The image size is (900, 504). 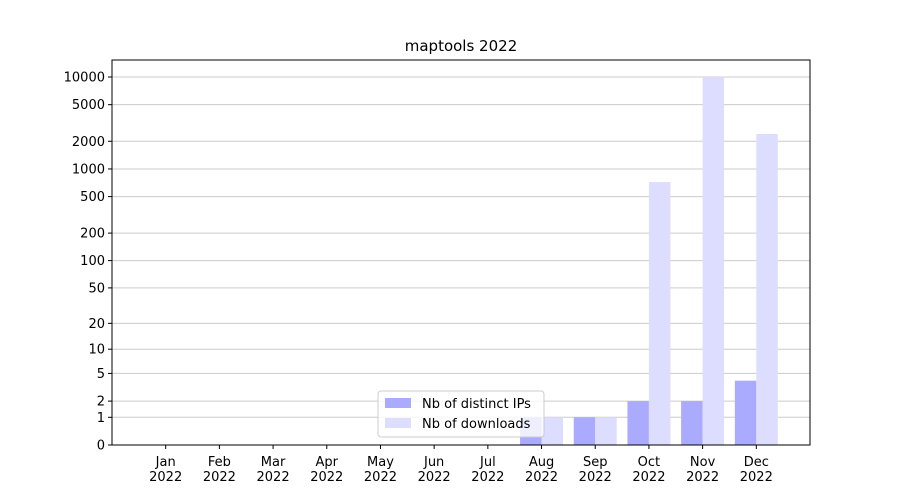 What do you see at coordinates (487, 470) in the screenshot?
I see `x-tick-label: Jul 2022` at bounding box center [487, 470].